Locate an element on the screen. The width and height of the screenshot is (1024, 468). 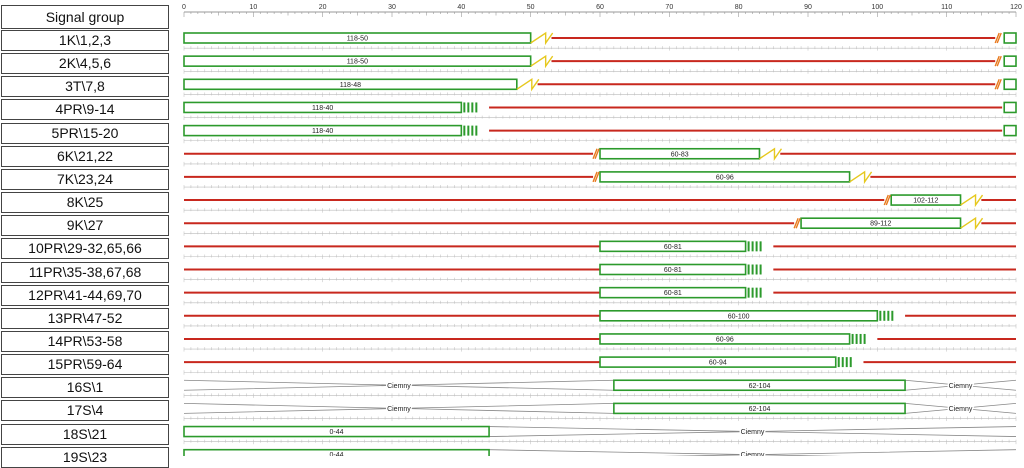
axis-tick-label: 50 is located at coordinates (531, 7).